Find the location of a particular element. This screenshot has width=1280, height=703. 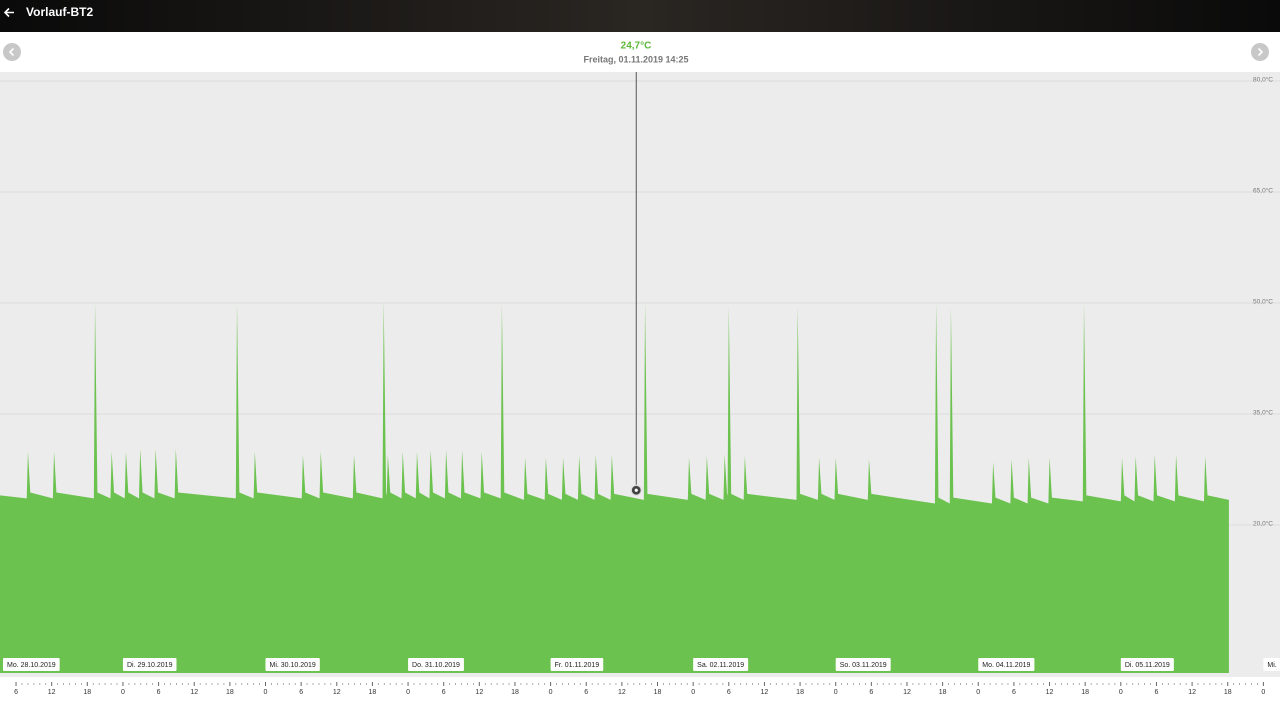

day-text: Mo. 04.11.2019 is located at coordinates (1006, 665).